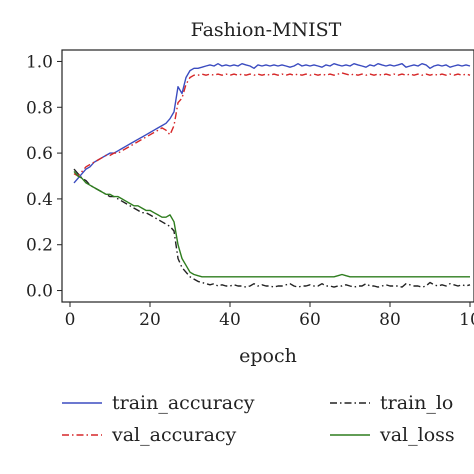  I want to click on x-axis-label: epoch, so click(268, 356).